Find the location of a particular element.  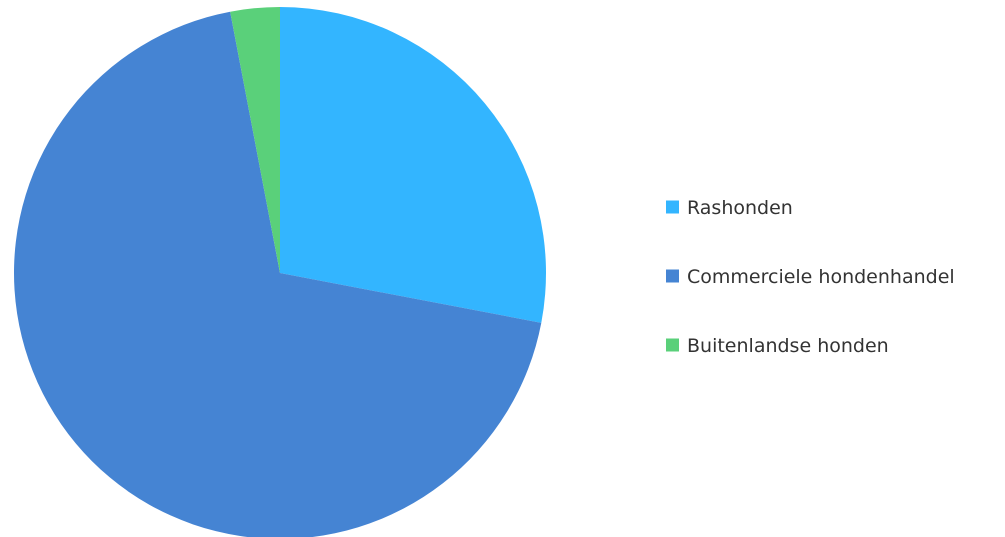

legend-label-1: Commerciele hondenhandel is located at coordinates (821, 277).